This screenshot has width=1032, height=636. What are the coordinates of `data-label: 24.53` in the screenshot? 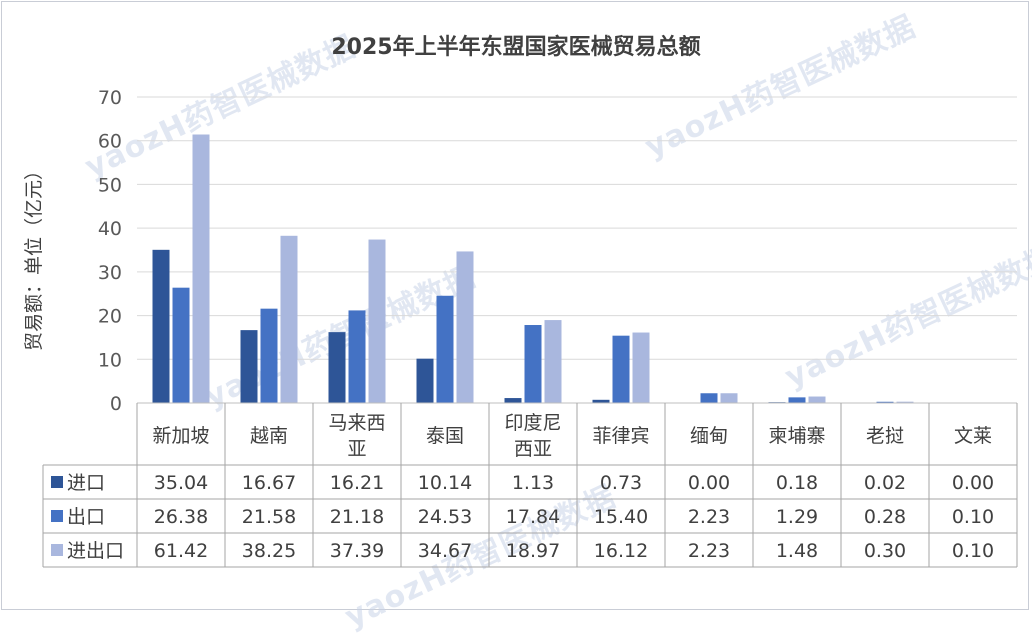 It's located at (445, 517).